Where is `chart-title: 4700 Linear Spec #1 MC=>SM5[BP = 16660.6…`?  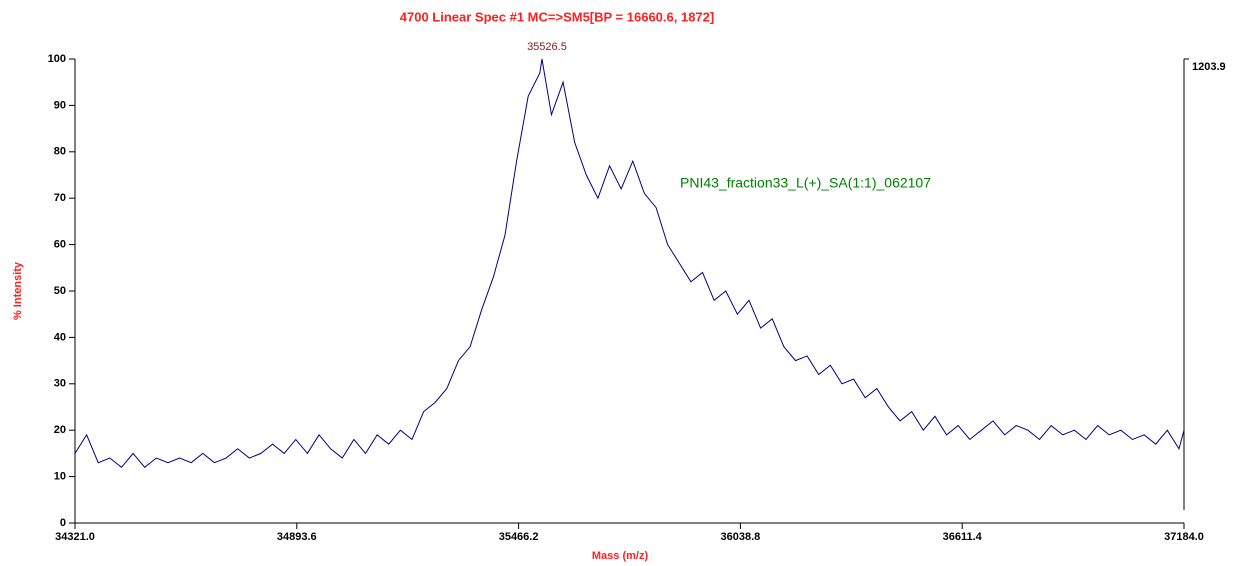 chart-title: 4700 Linear Spec #1 MC=>SM5[BP = 16660.6… is located at coordinates (557, 16).